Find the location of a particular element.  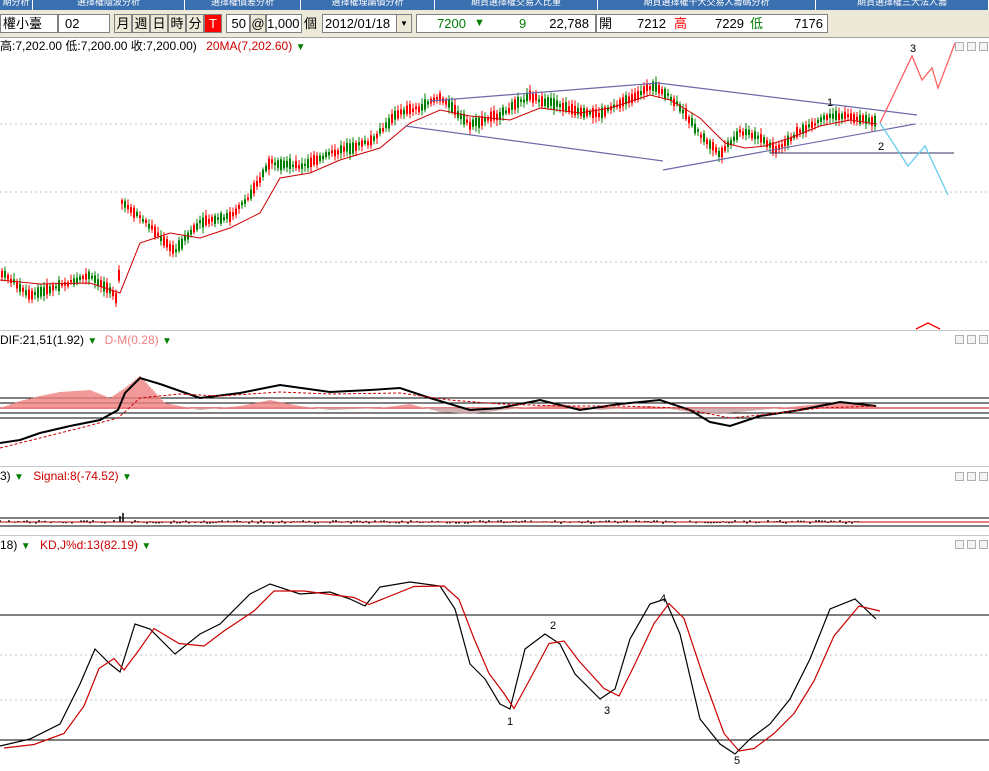

date-select: 2012/01/18 ▼ is located at coordinates (367, 23).